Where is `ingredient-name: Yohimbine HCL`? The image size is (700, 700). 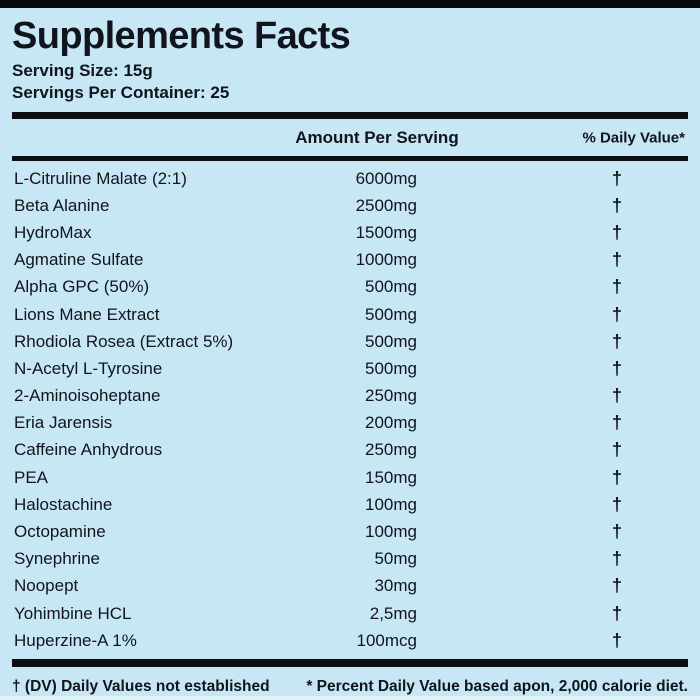 ingredient-name: Yohimbine HCL is located at coordinates (73, 613).